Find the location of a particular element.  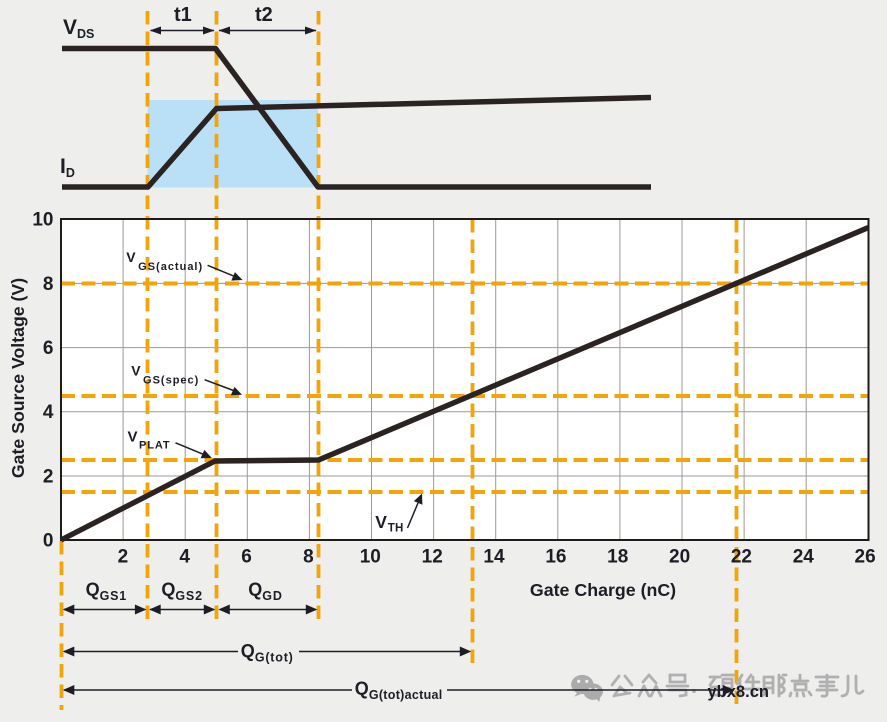

svg-text: 16 is located at coordinates (555, 557).